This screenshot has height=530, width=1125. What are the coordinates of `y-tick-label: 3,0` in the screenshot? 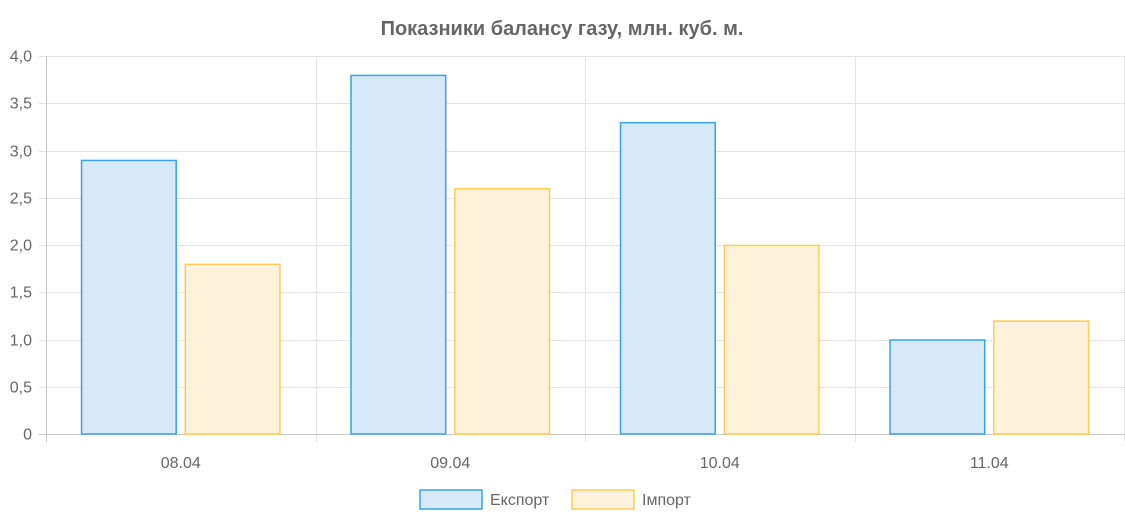 It's located at (21, 152).